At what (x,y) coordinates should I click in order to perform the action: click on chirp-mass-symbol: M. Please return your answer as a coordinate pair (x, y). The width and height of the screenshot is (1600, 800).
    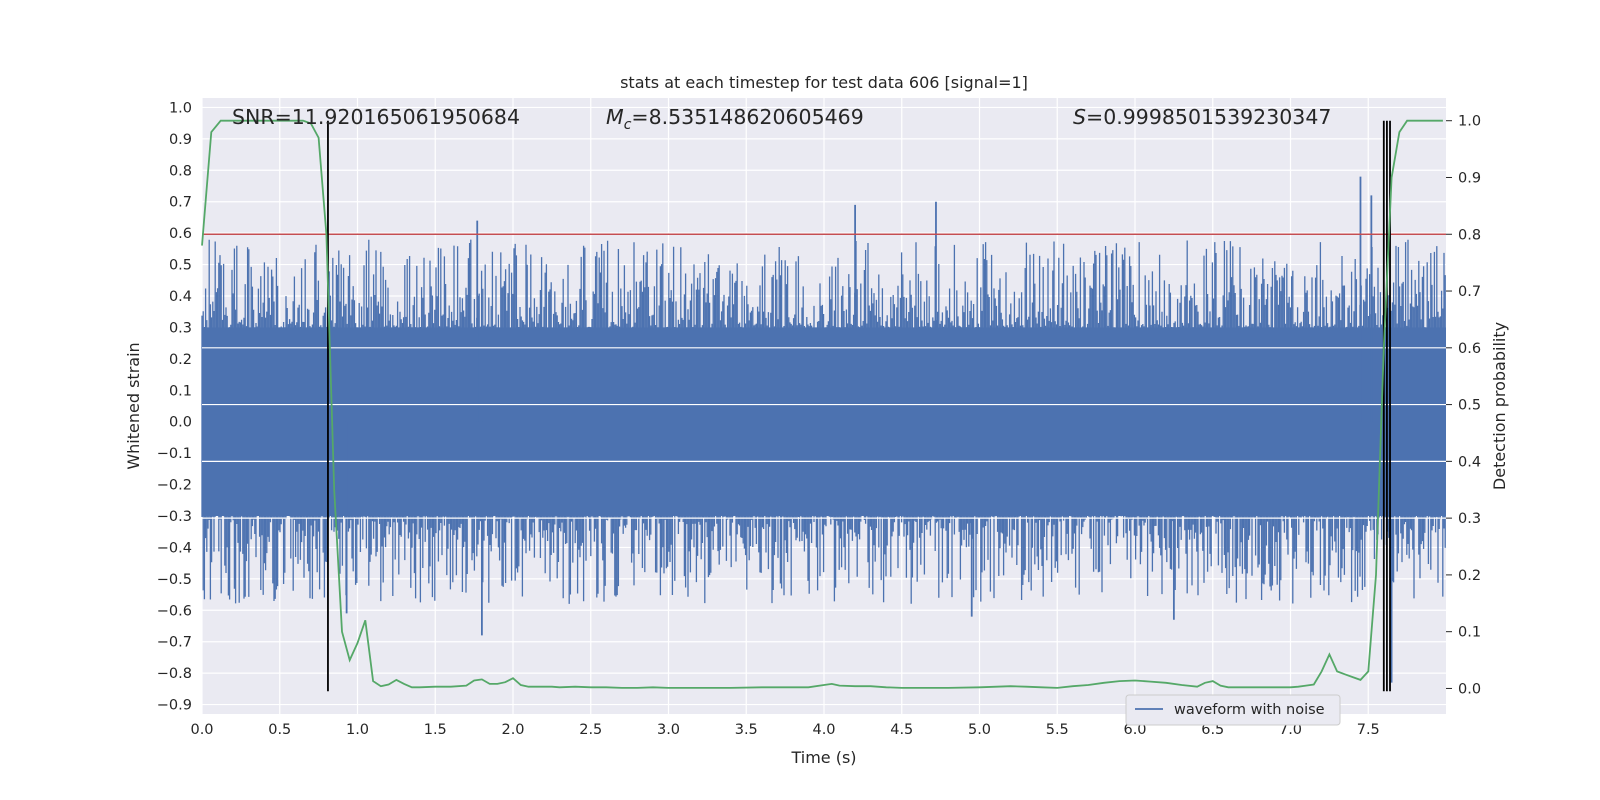
    Looking at the image, I should click on (615, 117).